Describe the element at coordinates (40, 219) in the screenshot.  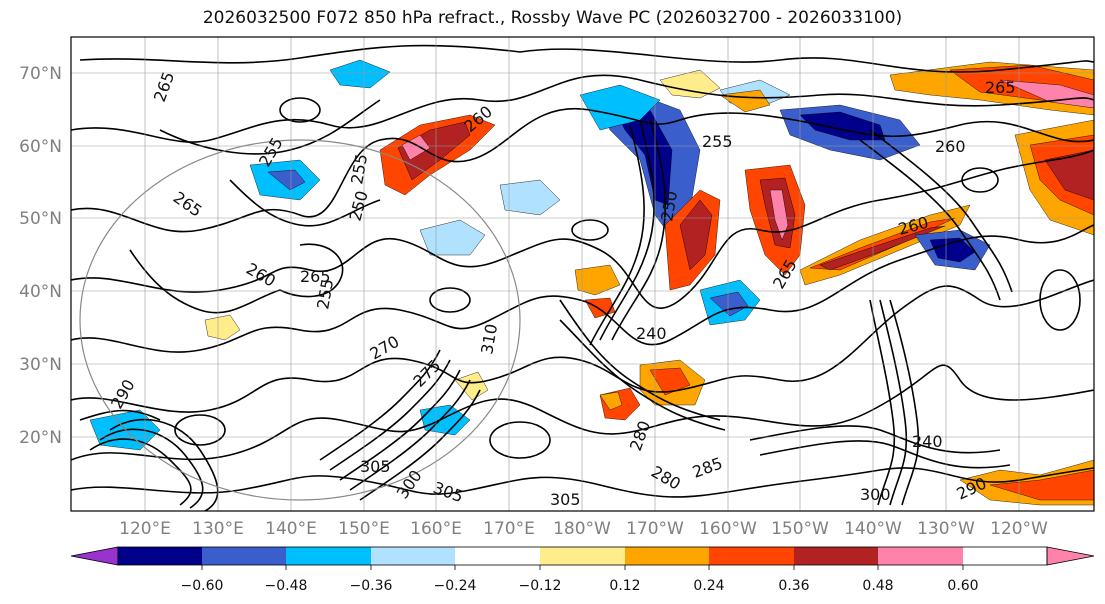
I see `lat-label: 50°N` at that location.